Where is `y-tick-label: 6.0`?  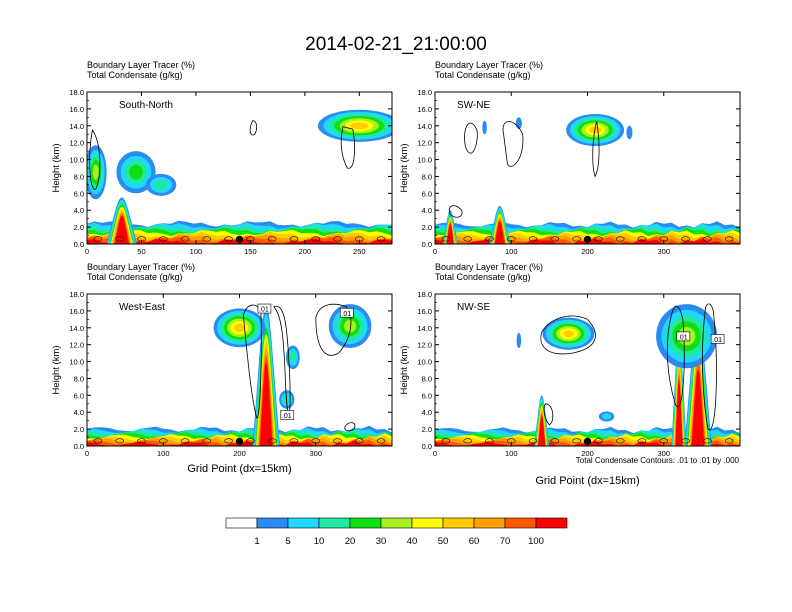
y-tick-label: 6.0 is located at coordinates (79, 193).